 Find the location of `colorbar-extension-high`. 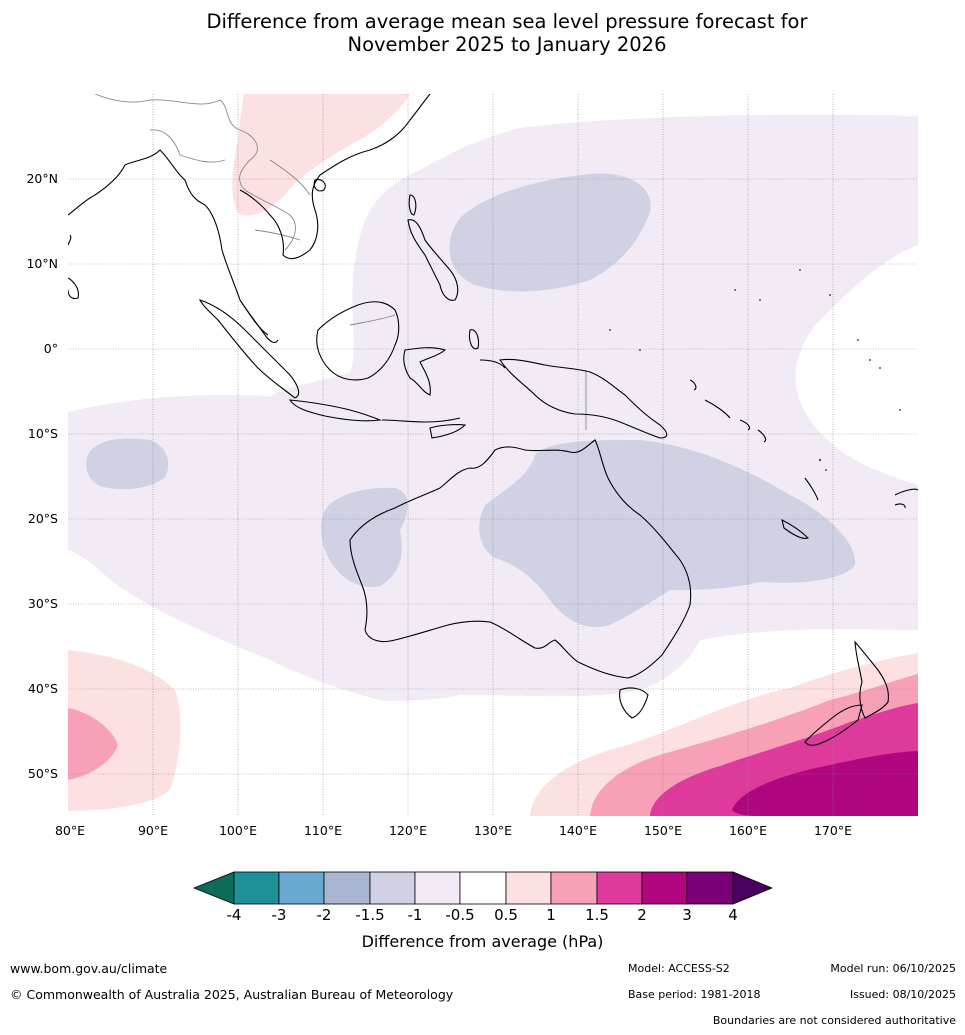

colorbar-extension-high is located at coordinates (753, 888).